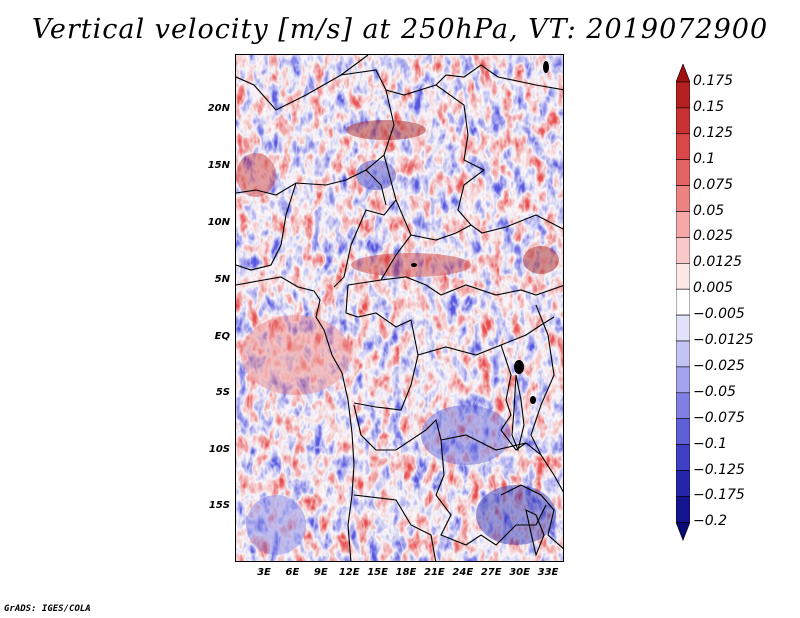 This screenshot has height=618, width=800. What do you see at coordinates (714, 391) in the screenshot?
I see `colorbar-tick-label: −0.05` at bounding box center [714, 391].